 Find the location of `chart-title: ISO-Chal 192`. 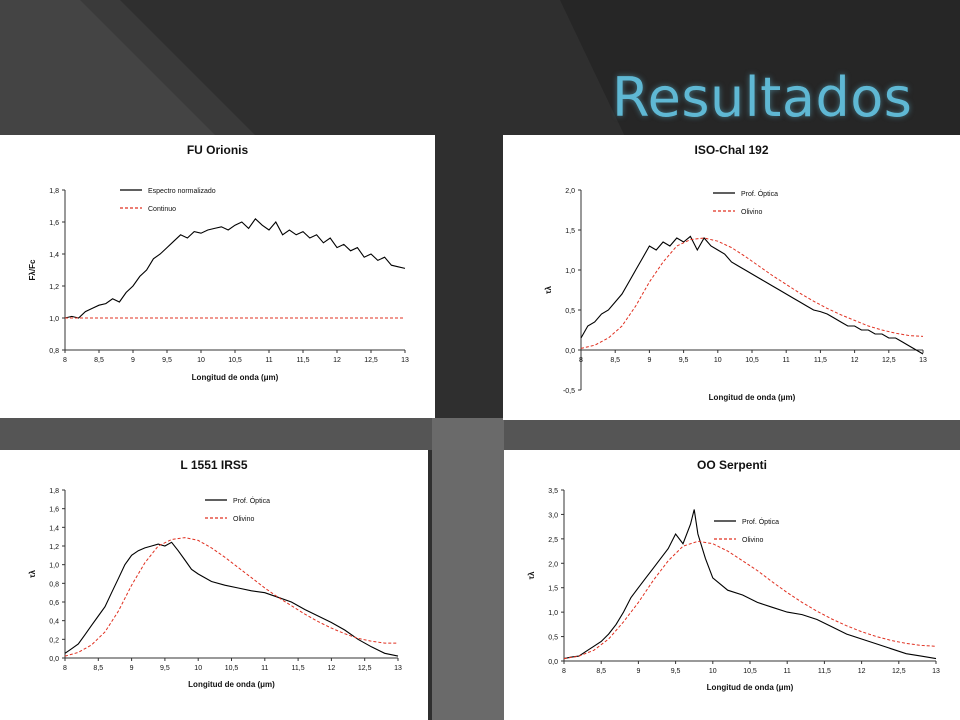

chart-title: ISO-Chal 192 is located at coordinates (731, 150).